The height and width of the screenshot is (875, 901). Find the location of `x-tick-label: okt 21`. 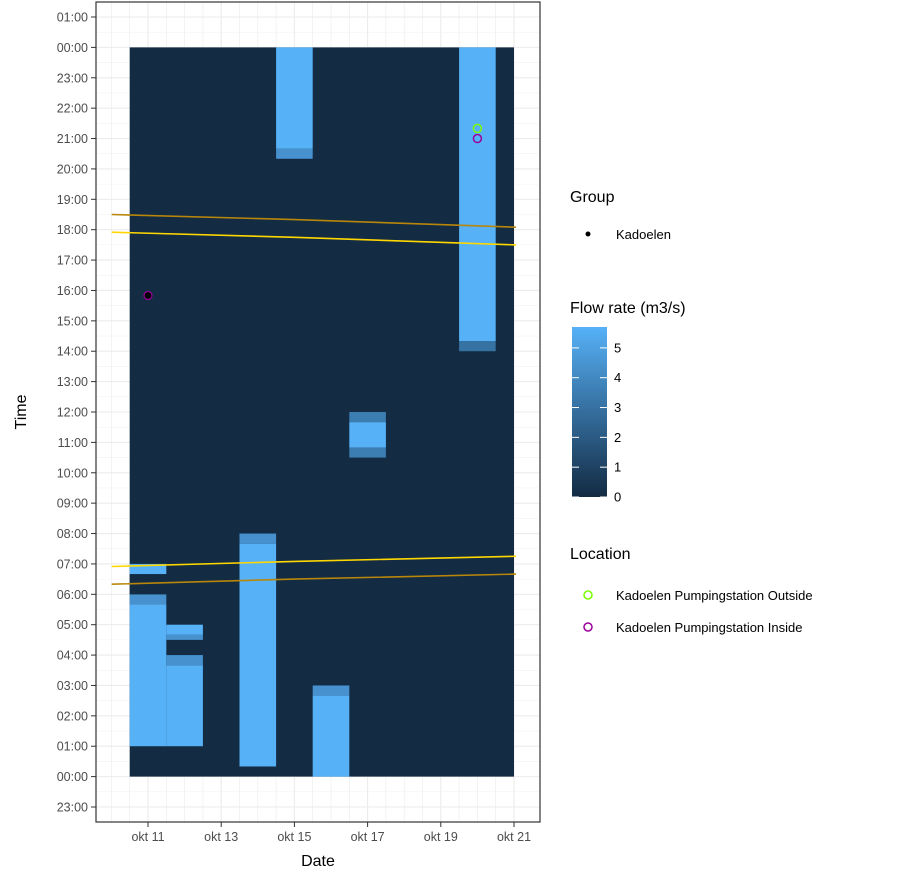

x-tick-label: okt 21 is located at coordinates (514, 837).